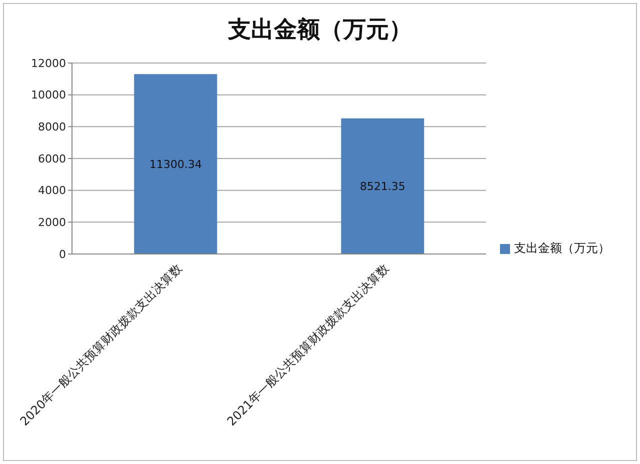  Describe the element at coordinates (52, 127) in the screenshot. I see `y-tick-label: 8000` at that location.